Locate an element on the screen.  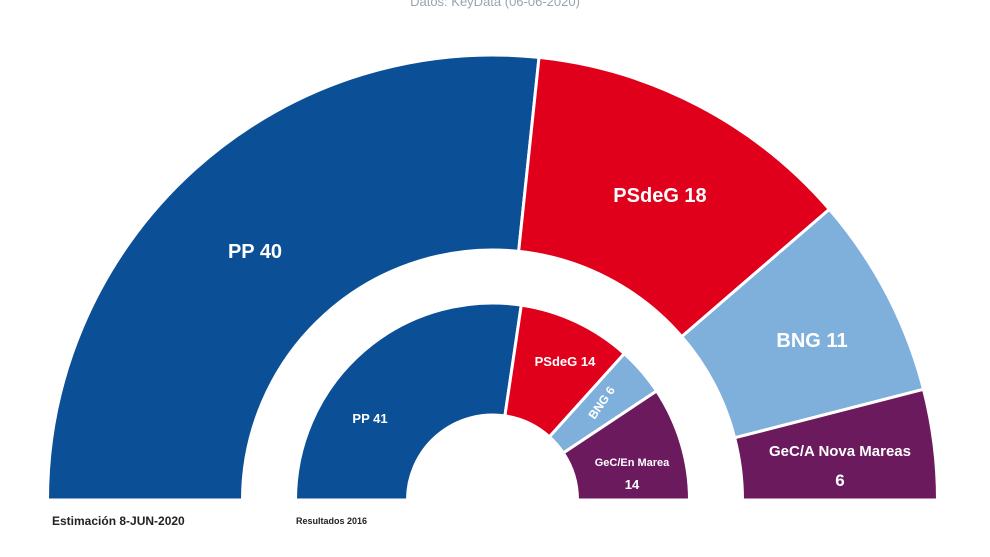
seat-label: BNG 11 is located at coordinates (811, 341).